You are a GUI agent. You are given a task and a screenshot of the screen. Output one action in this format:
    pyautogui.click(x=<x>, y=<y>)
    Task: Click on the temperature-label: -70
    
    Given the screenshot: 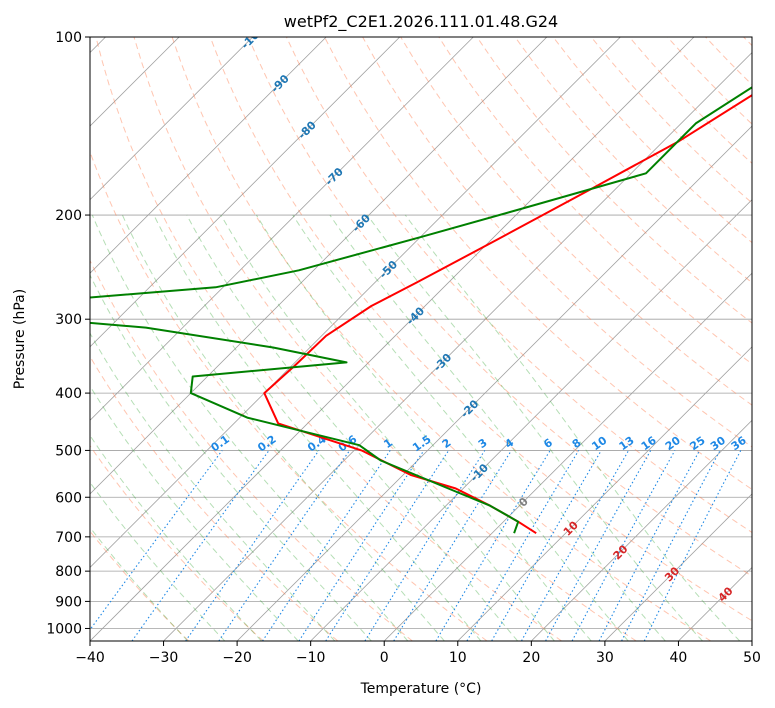 What is the action you would take?
    pyautogui.click(x=334, y=176)
    